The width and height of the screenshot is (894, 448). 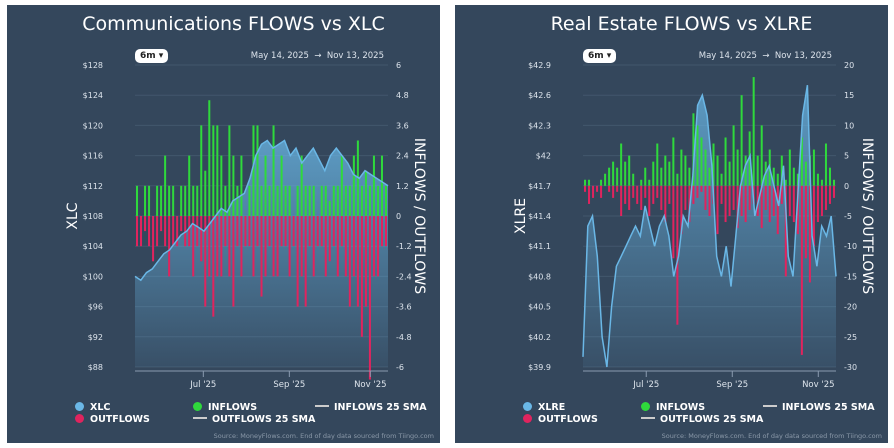 I want to click on legend-price: XLRE, so click(x=544, y=407).